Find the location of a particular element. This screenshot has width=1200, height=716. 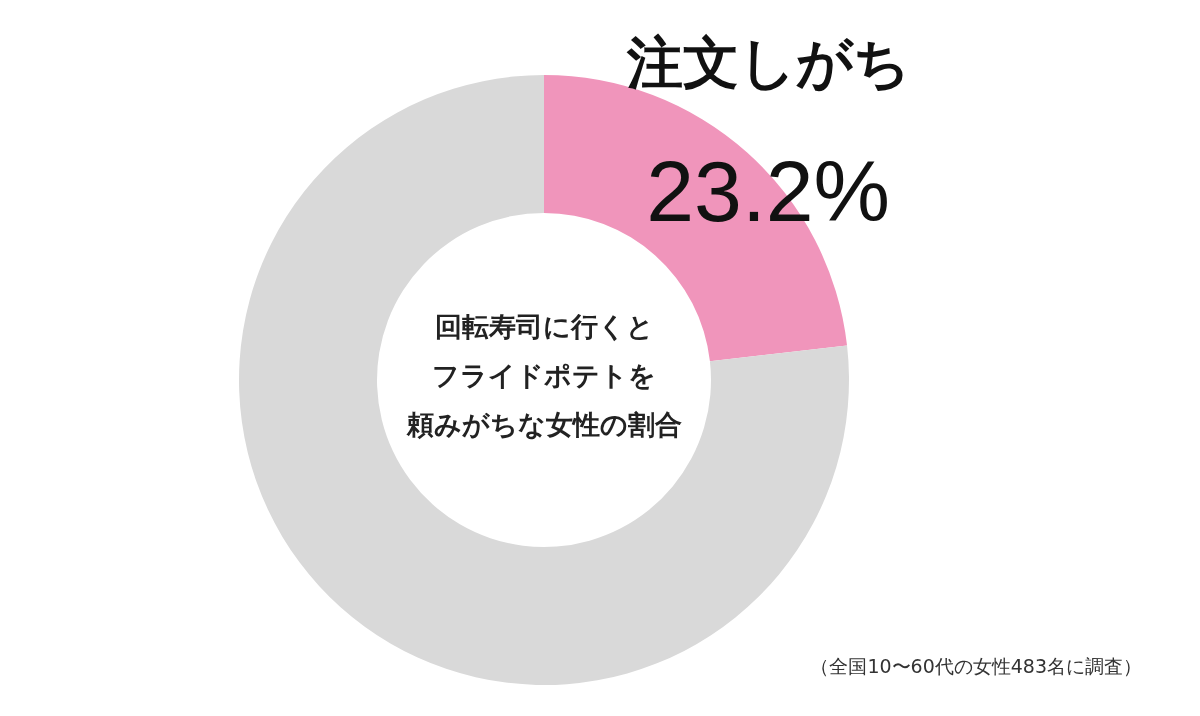

text: 回転寿司に行くとフライドポテトを頼みがちな女性の割合 is located at coordinates (544, 376).